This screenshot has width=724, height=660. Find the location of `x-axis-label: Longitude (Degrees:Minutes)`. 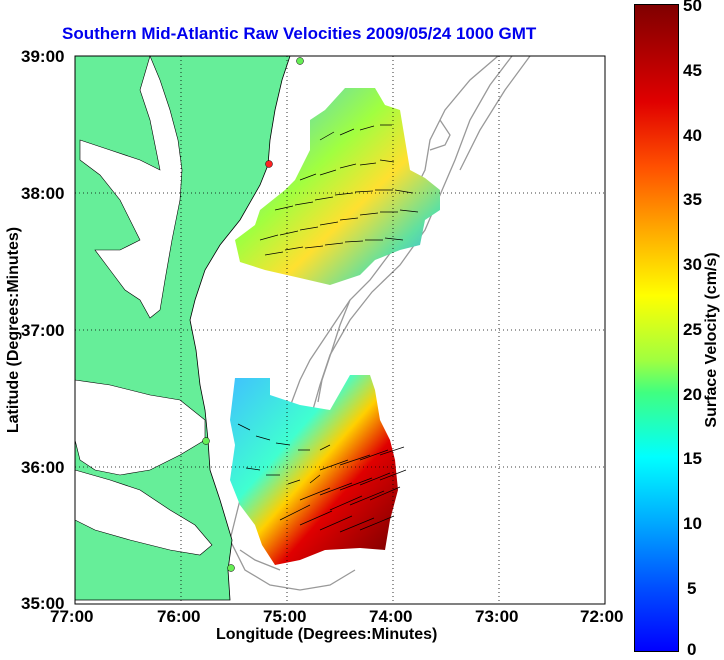

x-axis-label: Longitude (Degrees:Minutes) is located at coordinates (327, 634).